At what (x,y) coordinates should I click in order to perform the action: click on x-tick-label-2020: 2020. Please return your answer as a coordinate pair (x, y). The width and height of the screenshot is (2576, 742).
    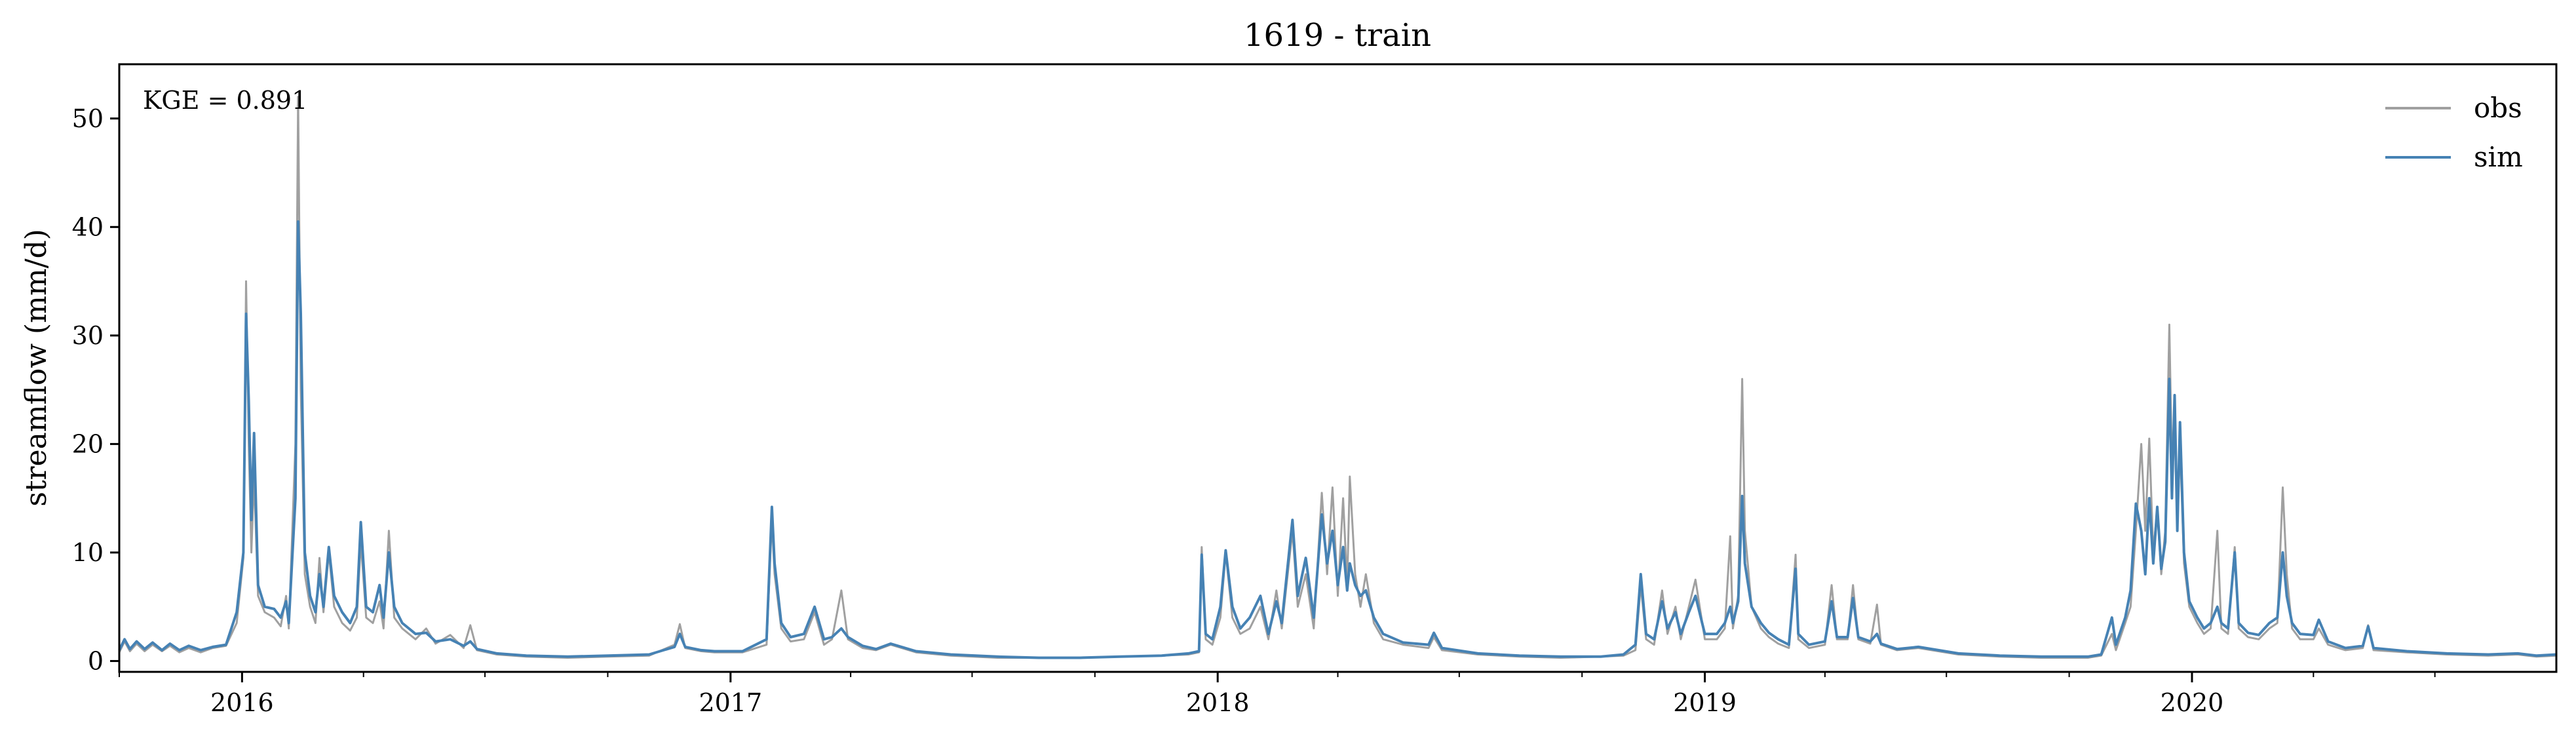
    Looking at the image, I should click on (2192, 702).